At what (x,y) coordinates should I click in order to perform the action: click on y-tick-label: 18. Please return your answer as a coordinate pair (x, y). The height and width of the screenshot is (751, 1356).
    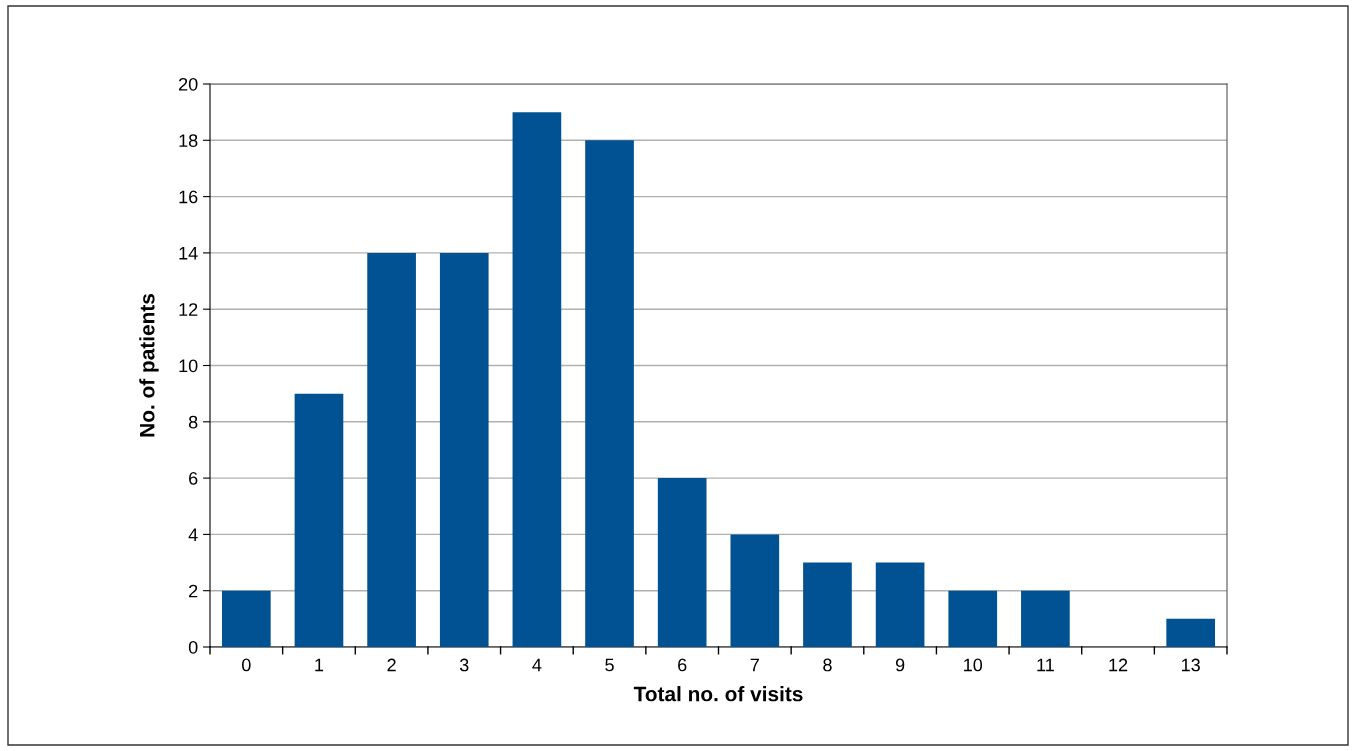
    Looking at the image, I should click on (188, 141).